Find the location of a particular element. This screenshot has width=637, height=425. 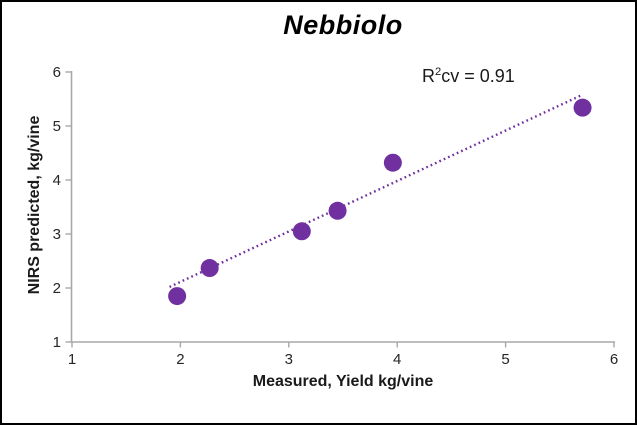

y-tick-label: 4 is located at coordinates (57, 180).